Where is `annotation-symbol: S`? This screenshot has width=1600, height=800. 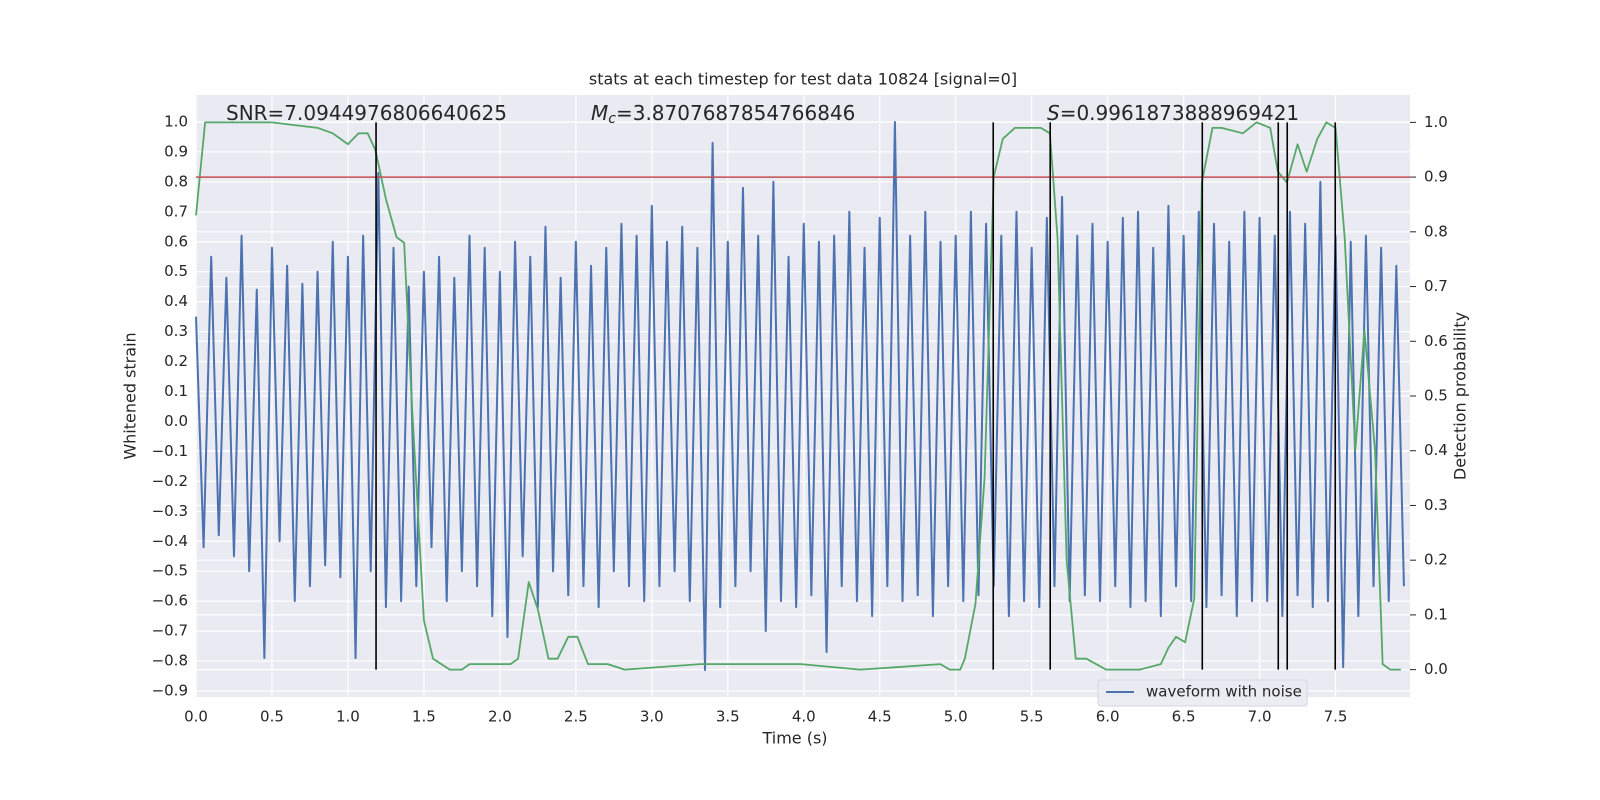
annotation-symbol: S is located at coordinates (1053, 113).